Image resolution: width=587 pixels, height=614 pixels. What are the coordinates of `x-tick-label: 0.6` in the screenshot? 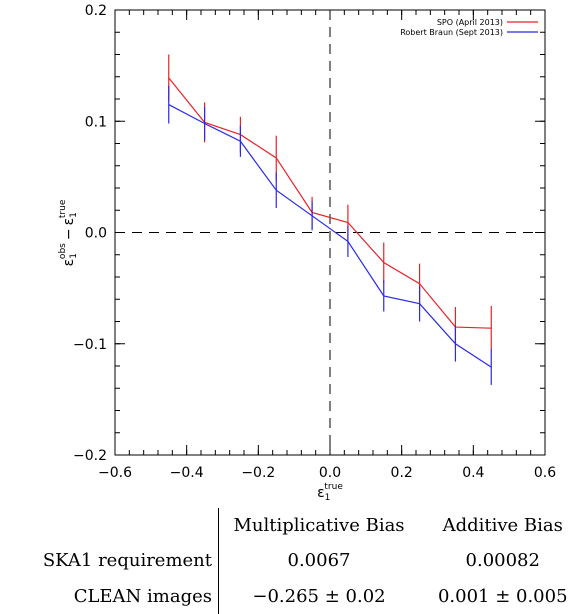 It's located at (545, 473).